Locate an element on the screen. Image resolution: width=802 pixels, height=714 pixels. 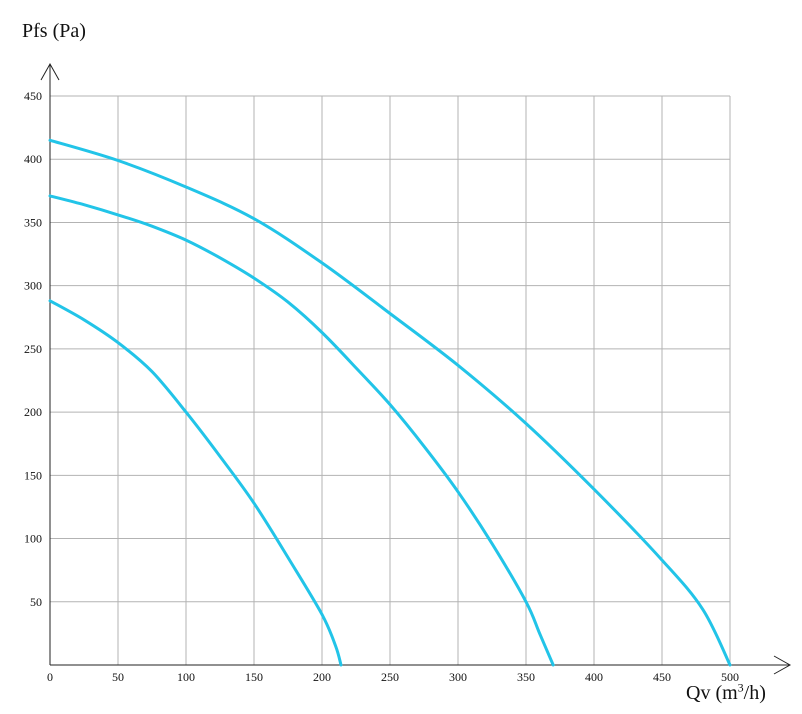
y-tick-label: 300 is located at coordinates (33, 286).